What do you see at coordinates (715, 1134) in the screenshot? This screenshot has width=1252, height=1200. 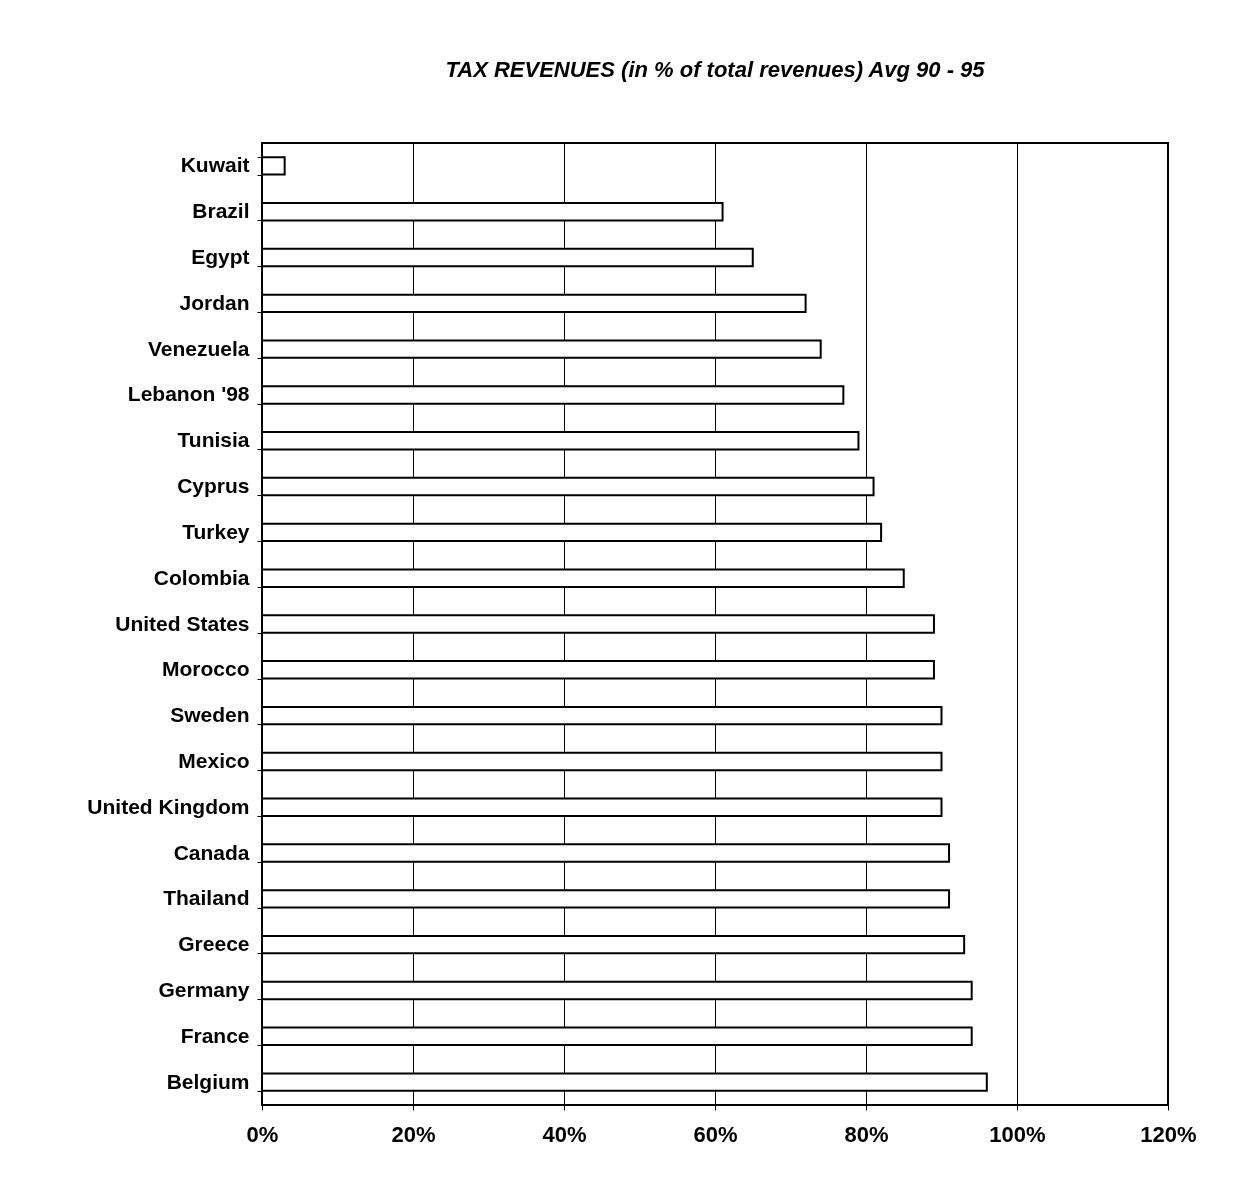 I see `x-tick-label: 60%` at bounding box center [715, 1134].